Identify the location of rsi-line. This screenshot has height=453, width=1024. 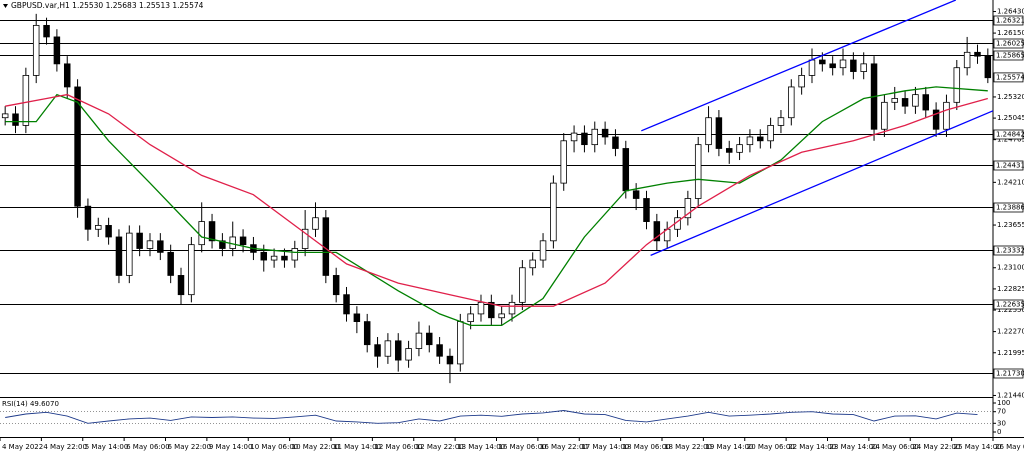
(491, 417).